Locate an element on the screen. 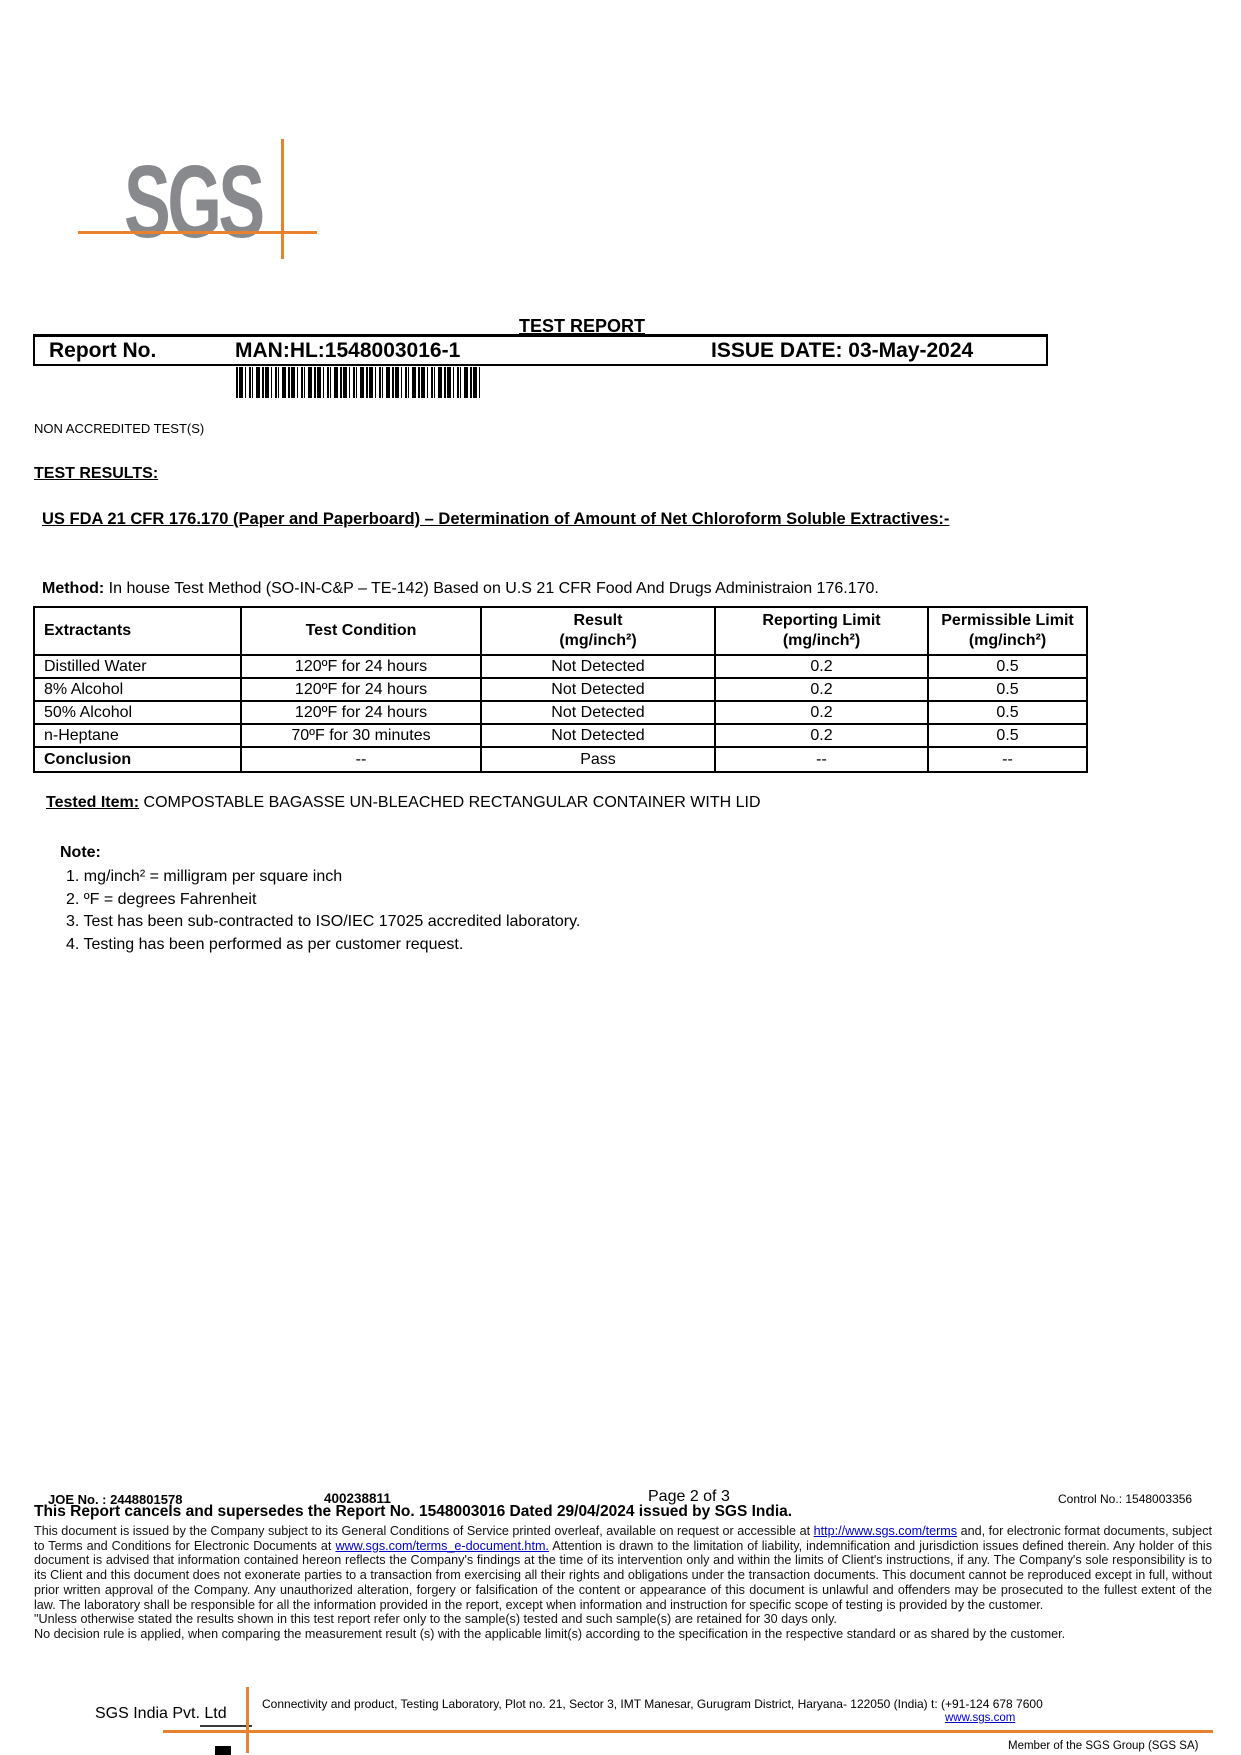  logo-horizontal-line is located at coordinates (197, 232).